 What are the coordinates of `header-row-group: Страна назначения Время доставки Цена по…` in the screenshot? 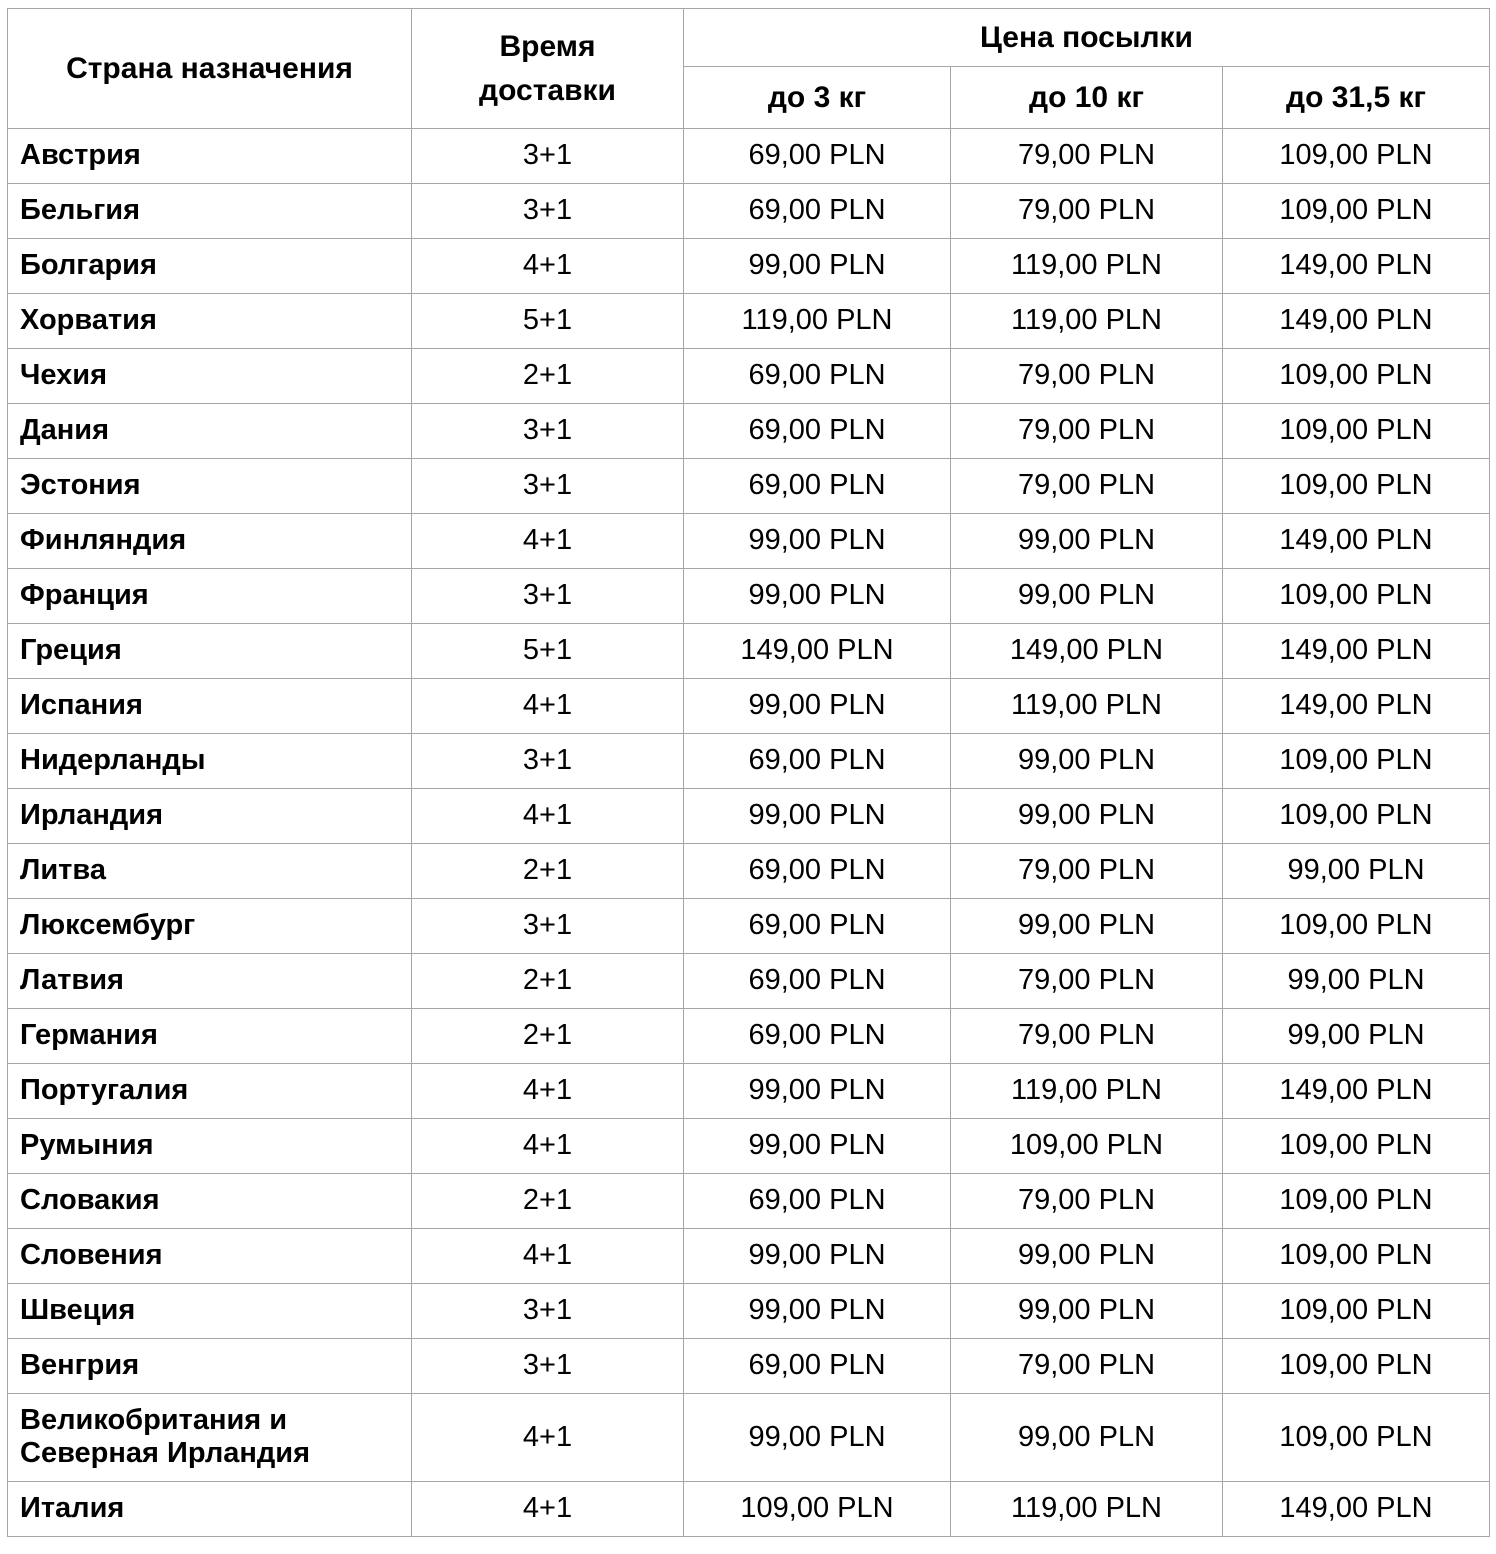 It's located at (749, 68).